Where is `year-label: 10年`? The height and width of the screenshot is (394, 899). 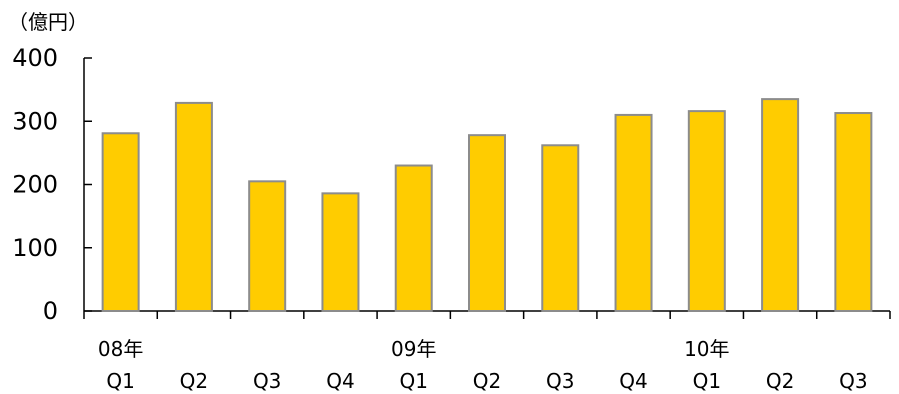
year-label: 10年 is located at coordinates (706, 349).